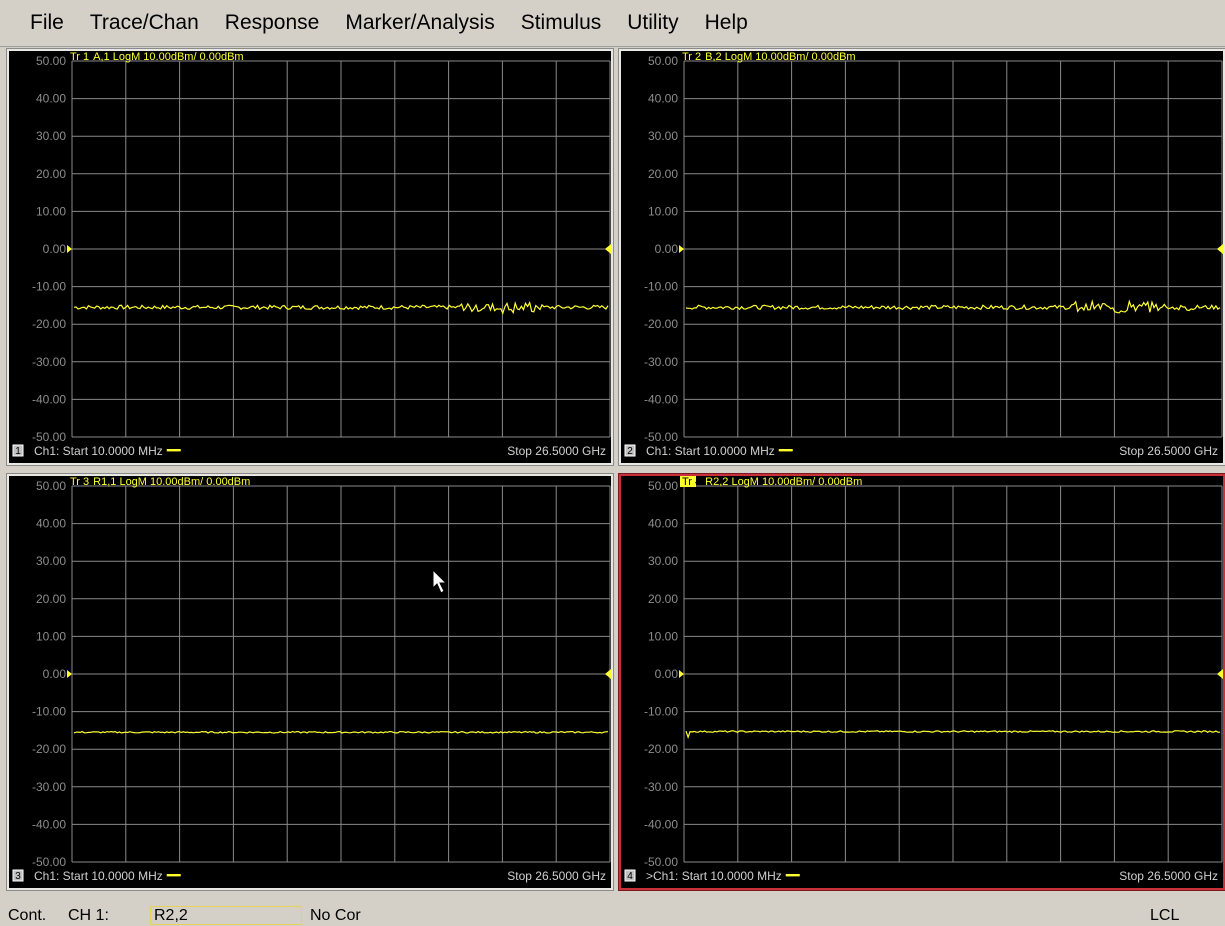 The height and width of the screenshot is (926, 1225). I want to click on status-bar: Cont. CH 1: R2,2 No Cor LCL, so click(612, 915).